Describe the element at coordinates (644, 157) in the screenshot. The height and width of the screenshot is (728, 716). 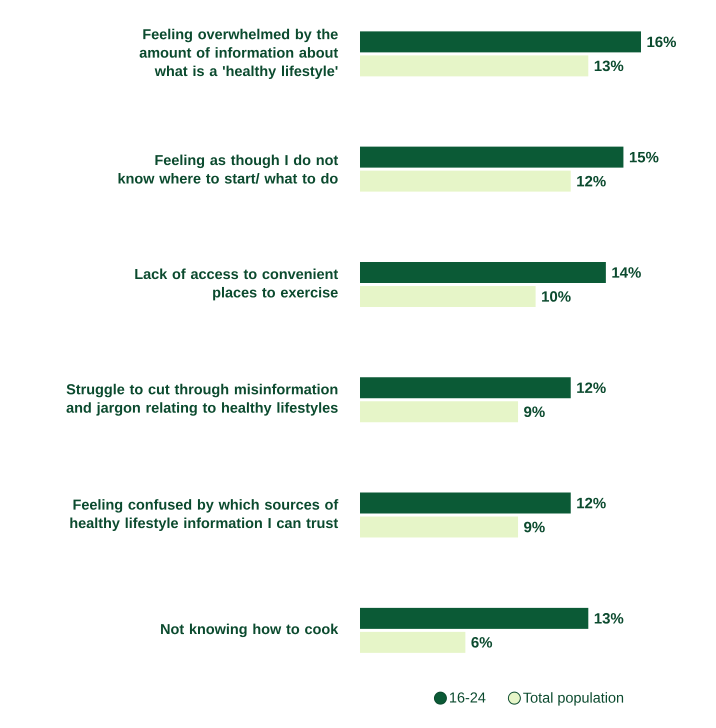
I see `data-label: 15%` at that location.